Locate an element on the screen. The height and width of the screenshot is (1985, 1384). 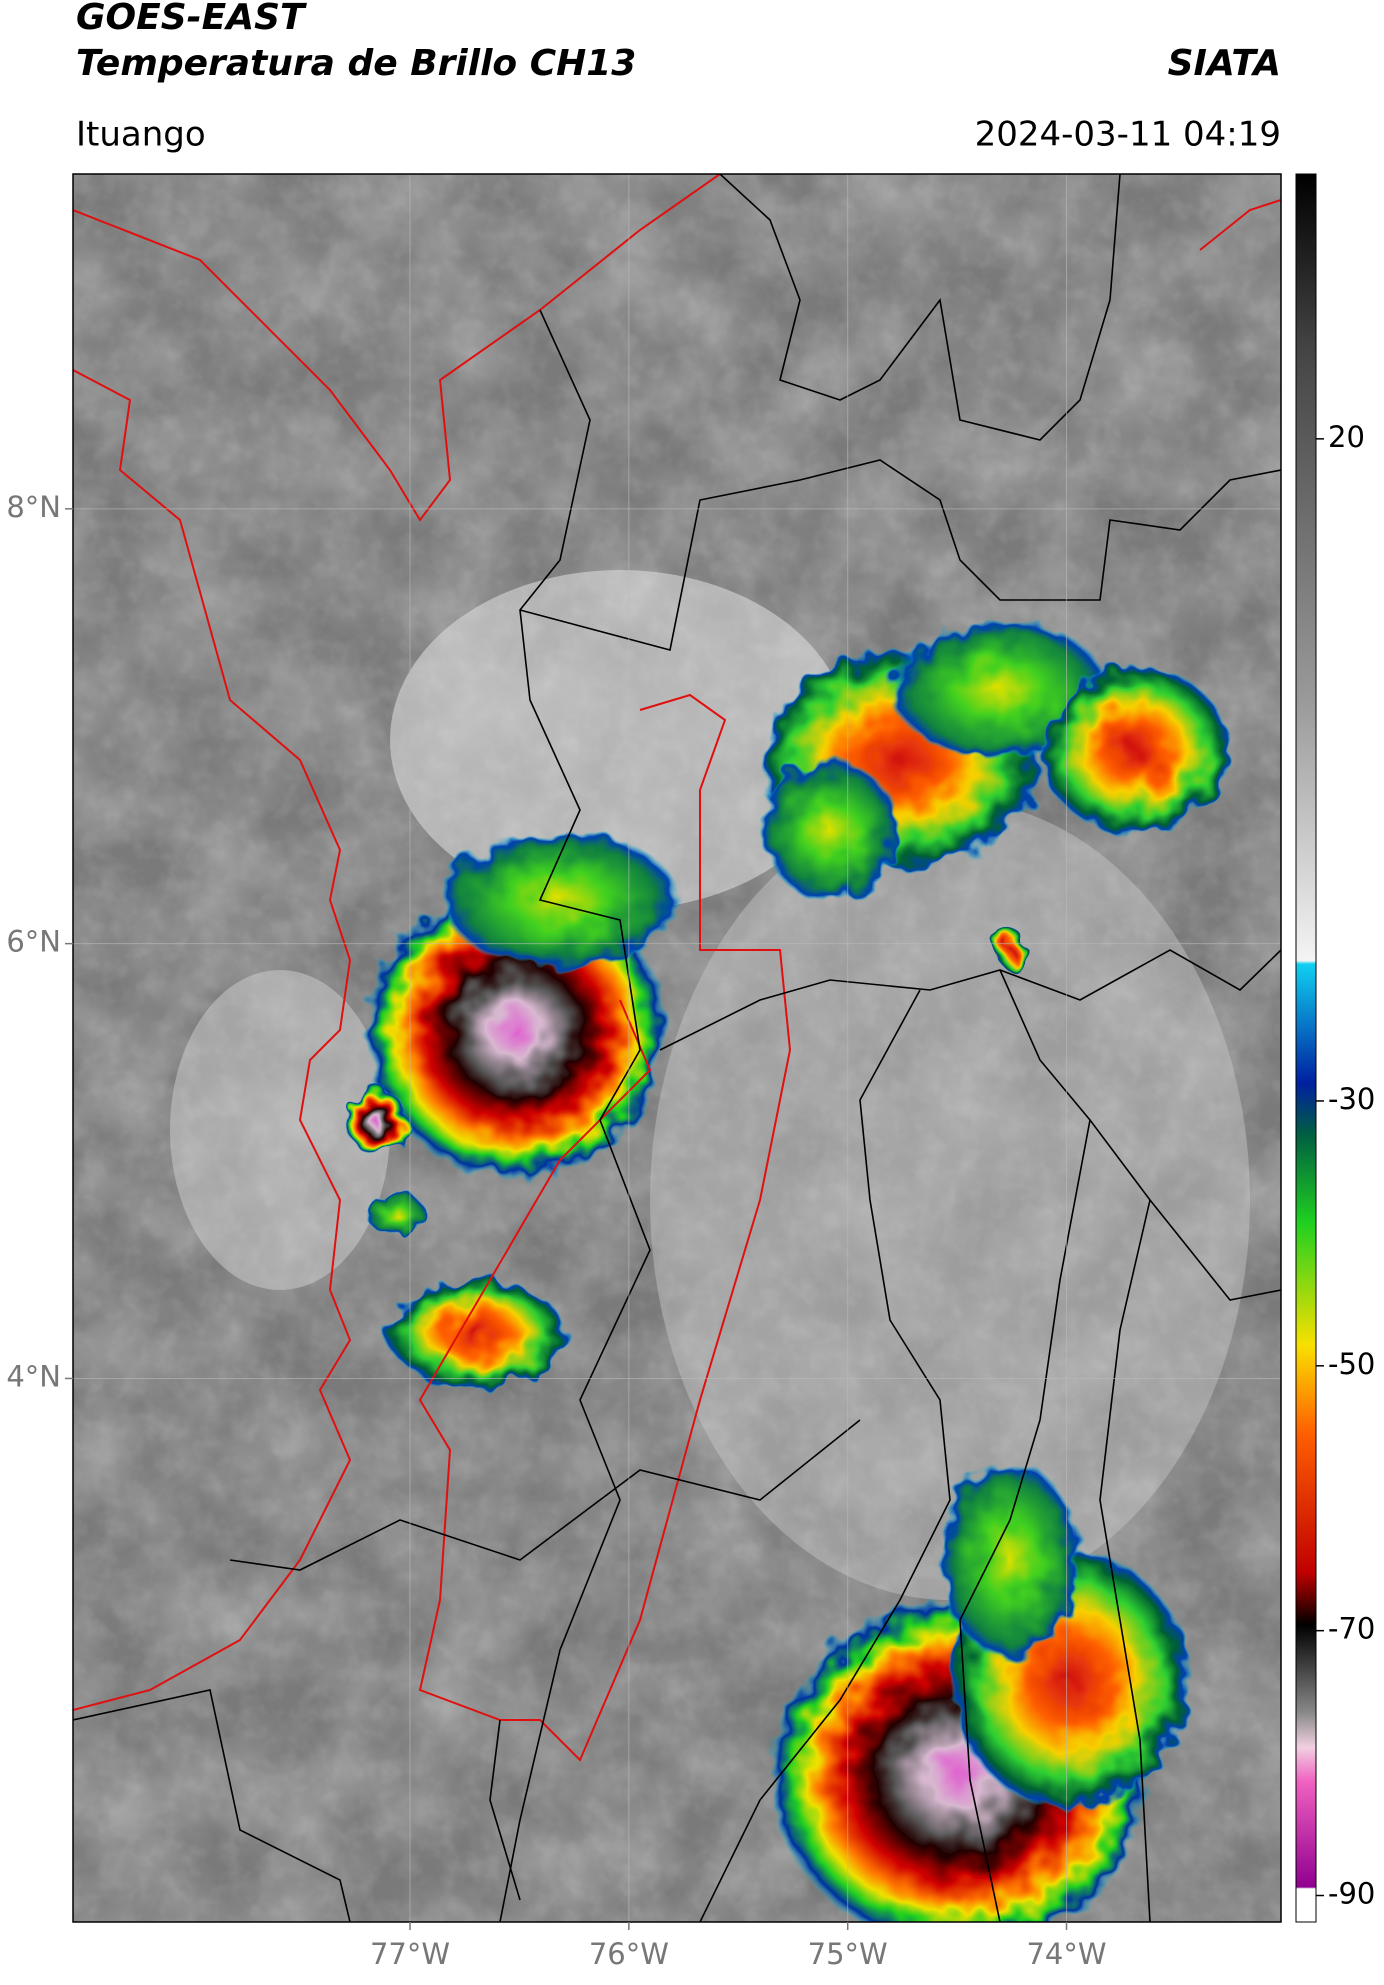
lon-tick-label: 76°W is located at coordinates (629, 1954).